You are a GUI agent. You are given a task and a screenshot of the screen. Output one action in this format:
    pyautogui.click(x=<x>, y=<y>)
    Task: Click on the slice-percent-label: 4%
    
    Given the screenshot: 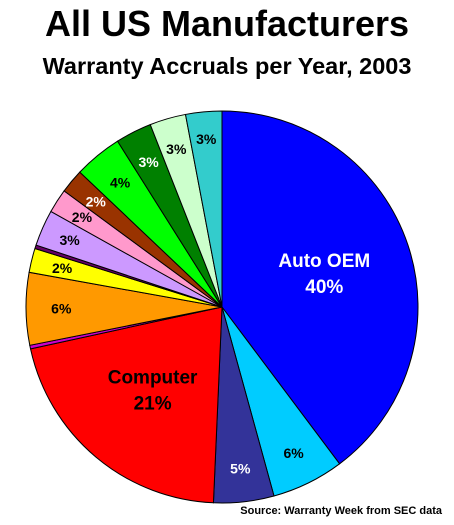 What is the action you would take?
    pyautogui.click(x=120, y=183)
    